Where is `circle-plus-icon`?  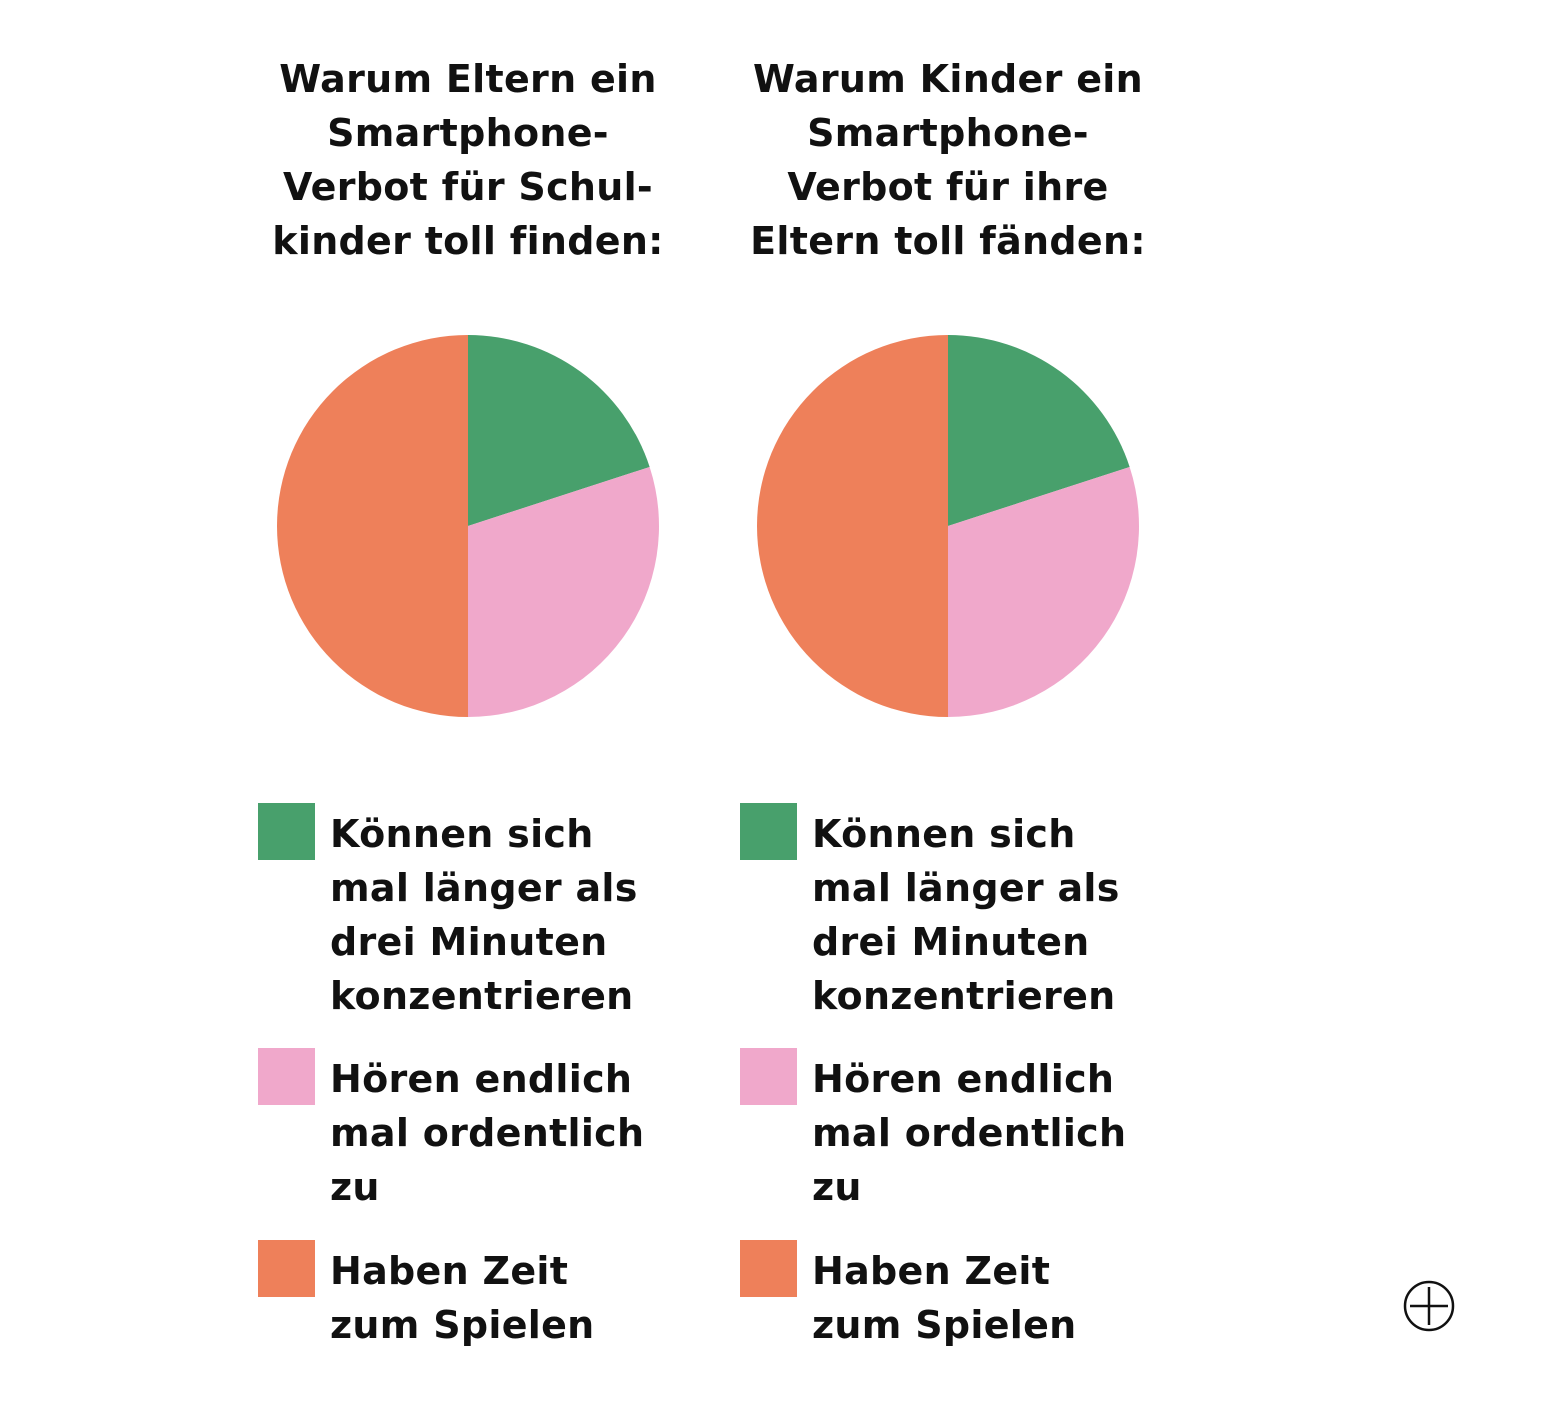 circle-plus-icon is located at coordinates (1429, 1306).